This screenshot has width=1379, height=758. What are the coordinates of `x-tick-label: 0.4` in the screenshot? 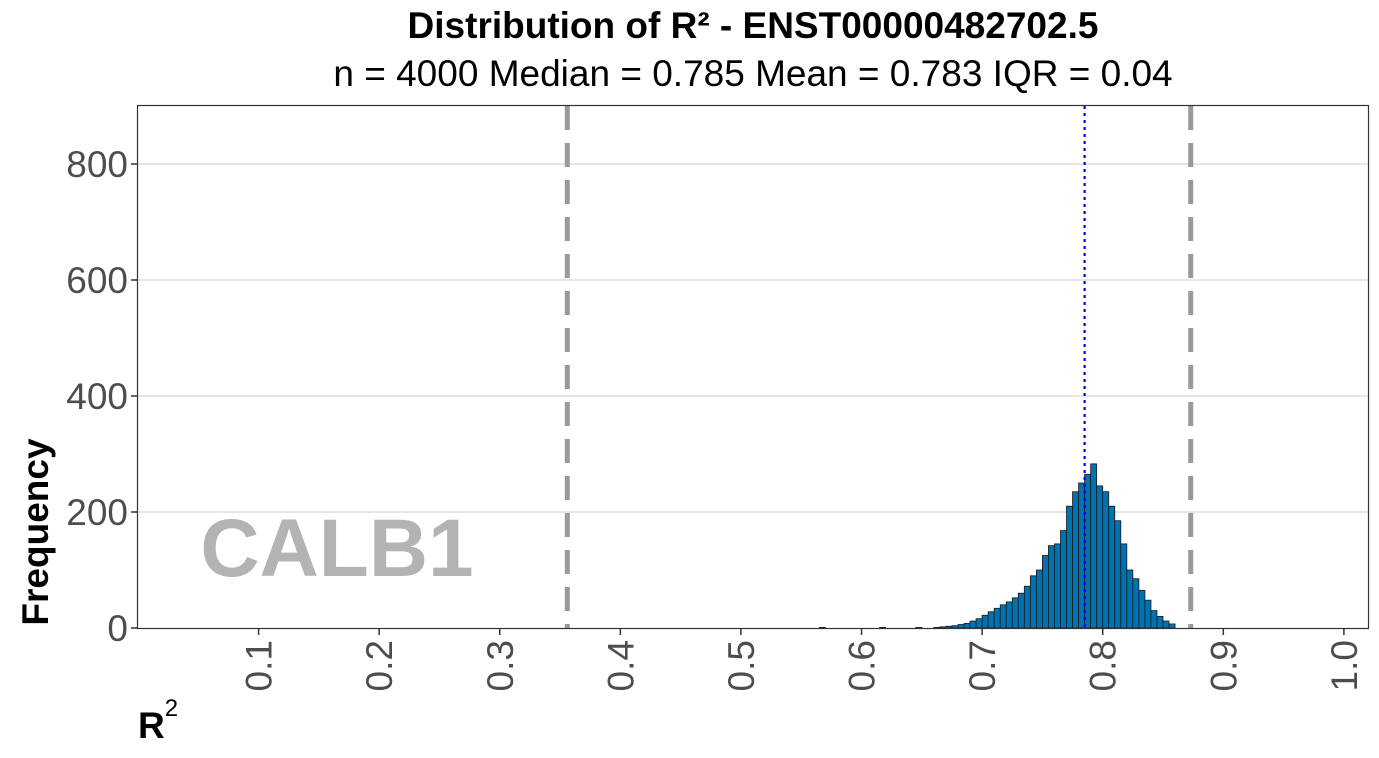 It's located at (620, 665).